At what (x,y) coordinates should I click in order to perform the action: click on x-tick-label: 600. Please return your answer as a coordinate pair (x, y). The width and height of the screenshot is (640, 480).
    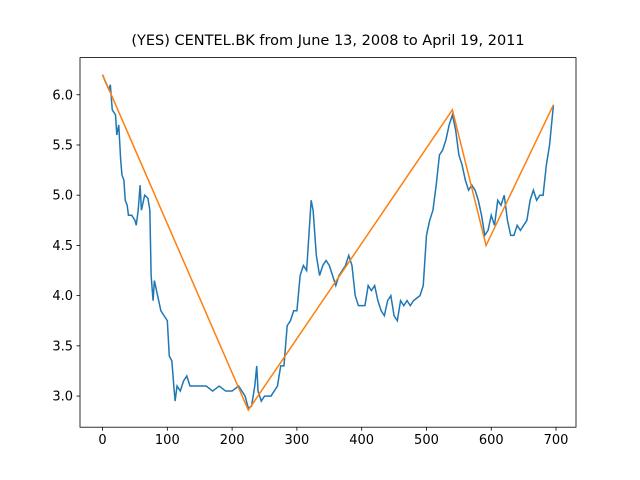
    Looking at the image, I should click on (491, 440).